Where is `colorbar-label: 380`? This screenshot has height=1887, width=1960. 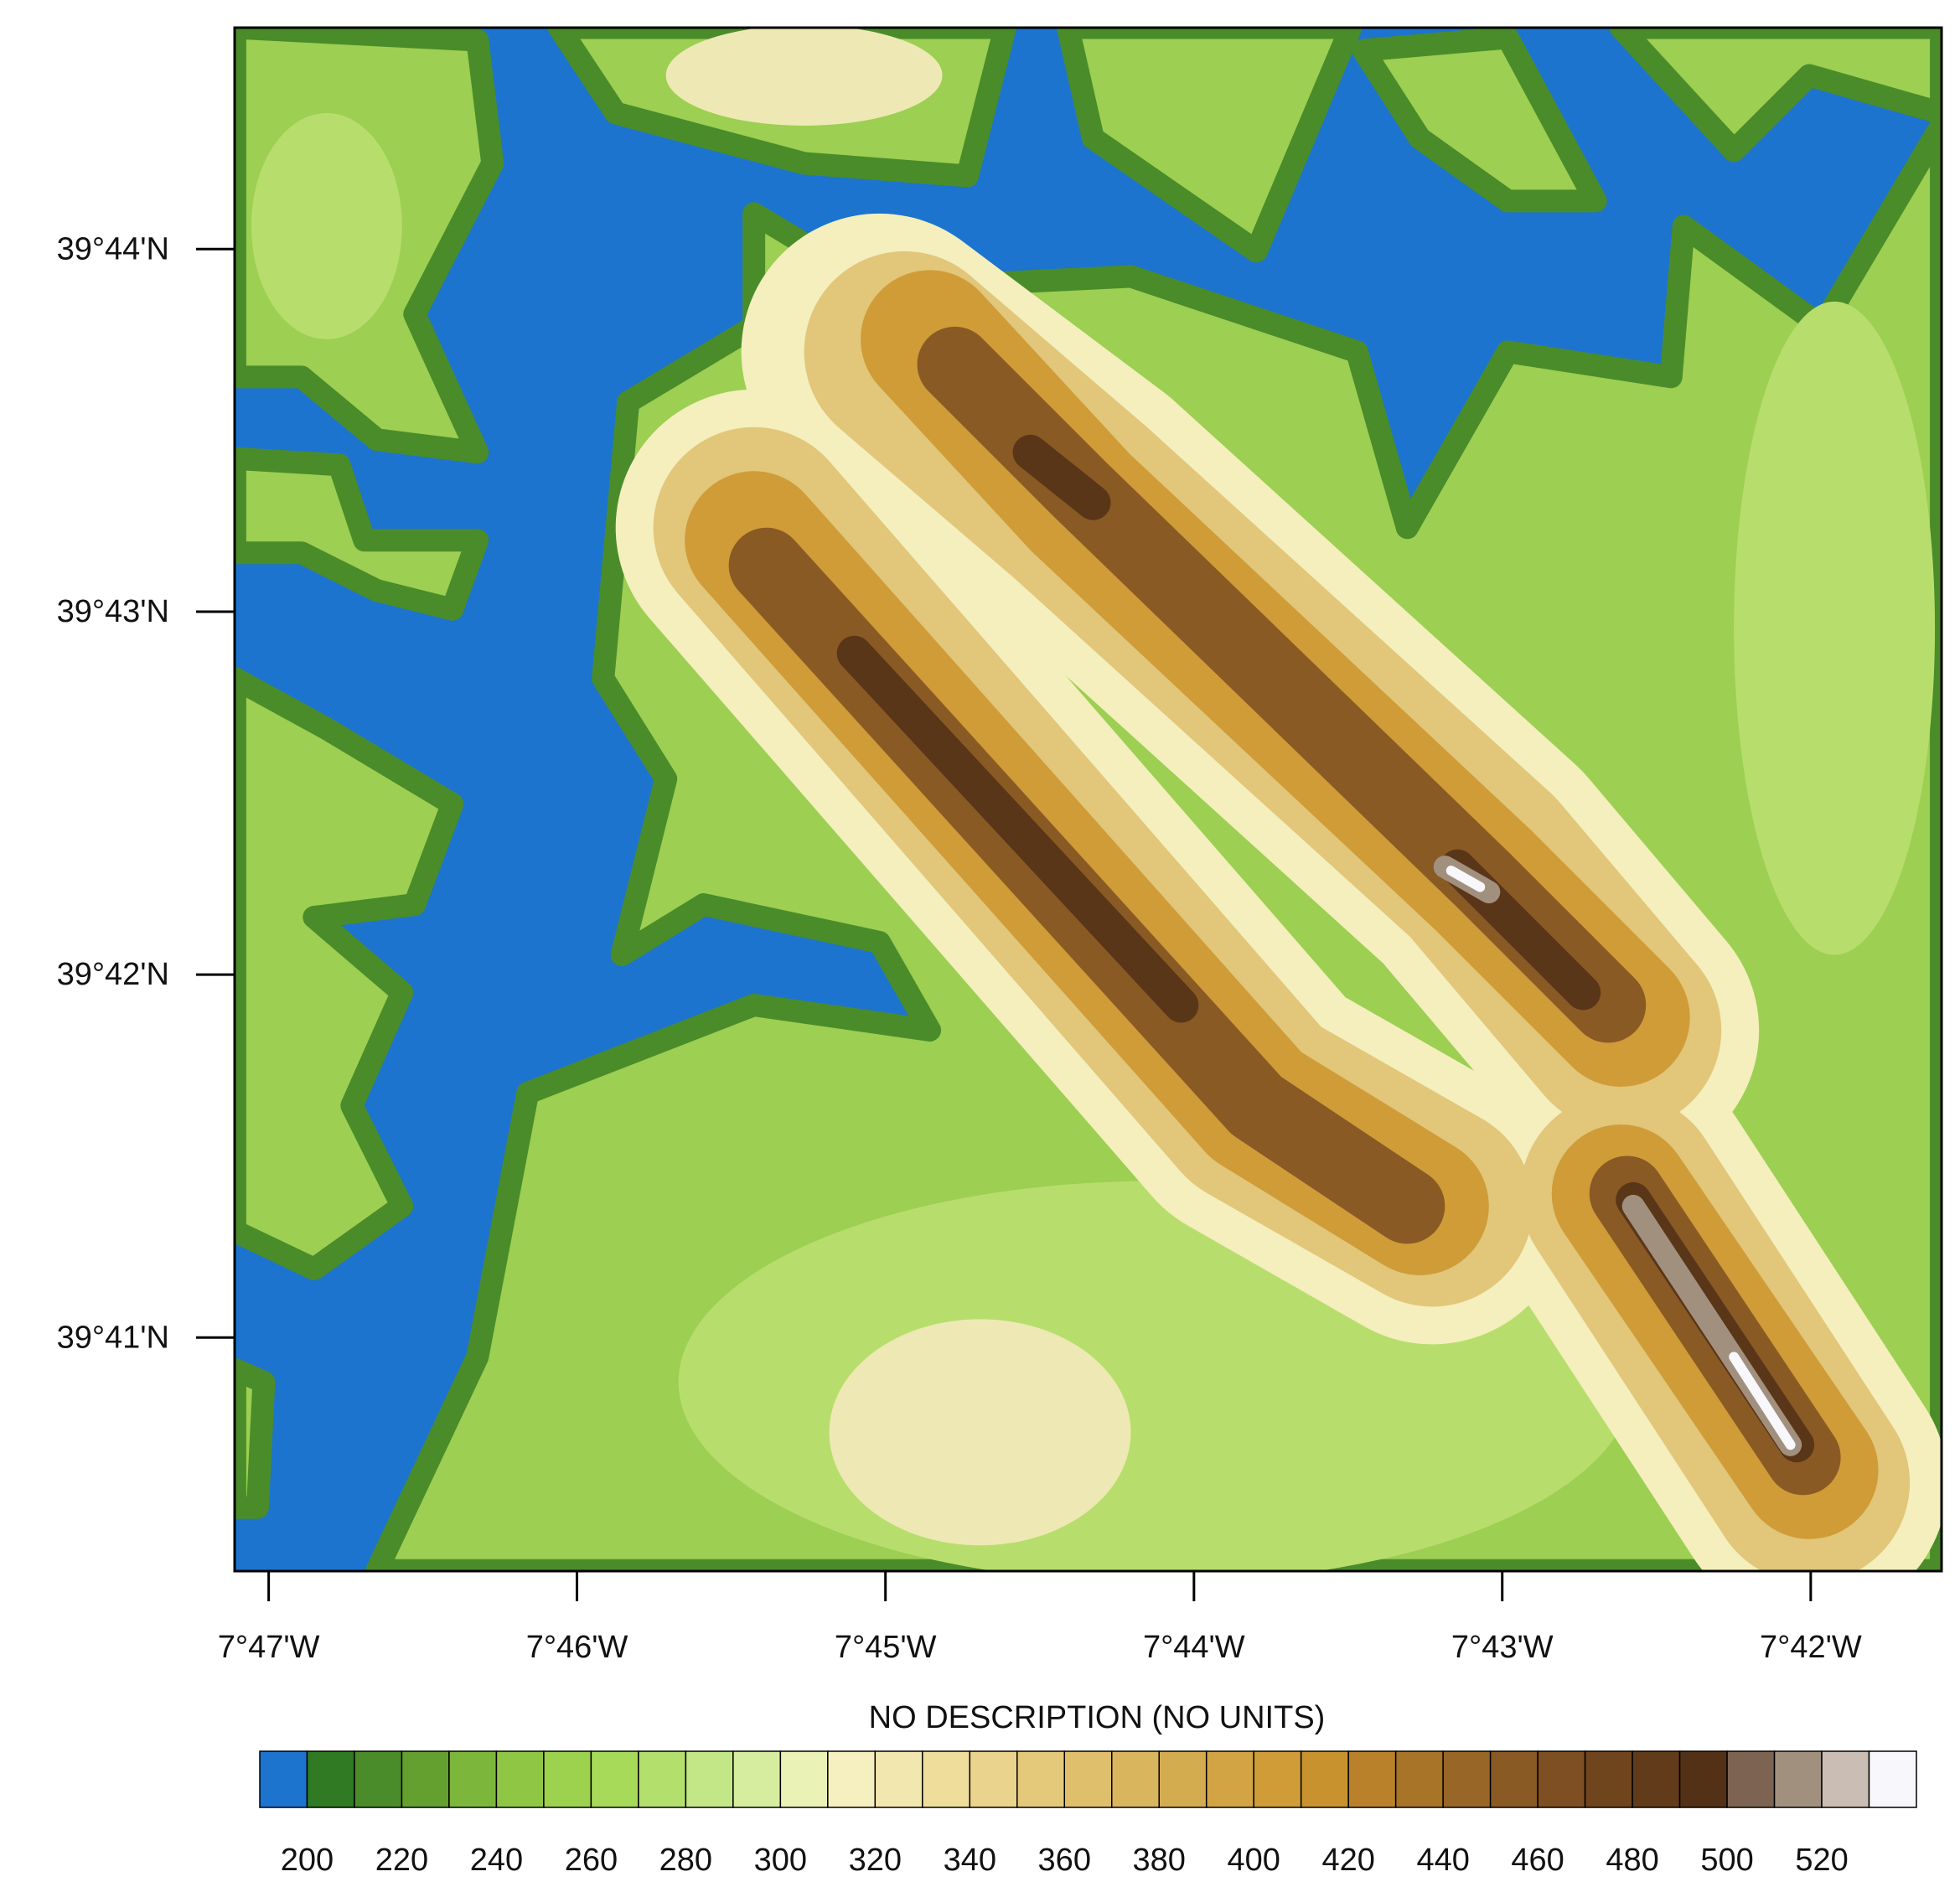
colorbar-label: 380 is located at coordinates (1160, 1861).